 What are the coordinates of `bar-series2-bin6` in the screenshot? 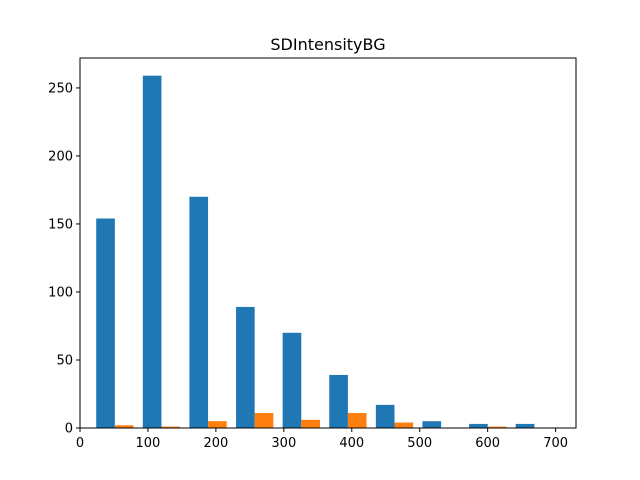 It's located at (357, 420).